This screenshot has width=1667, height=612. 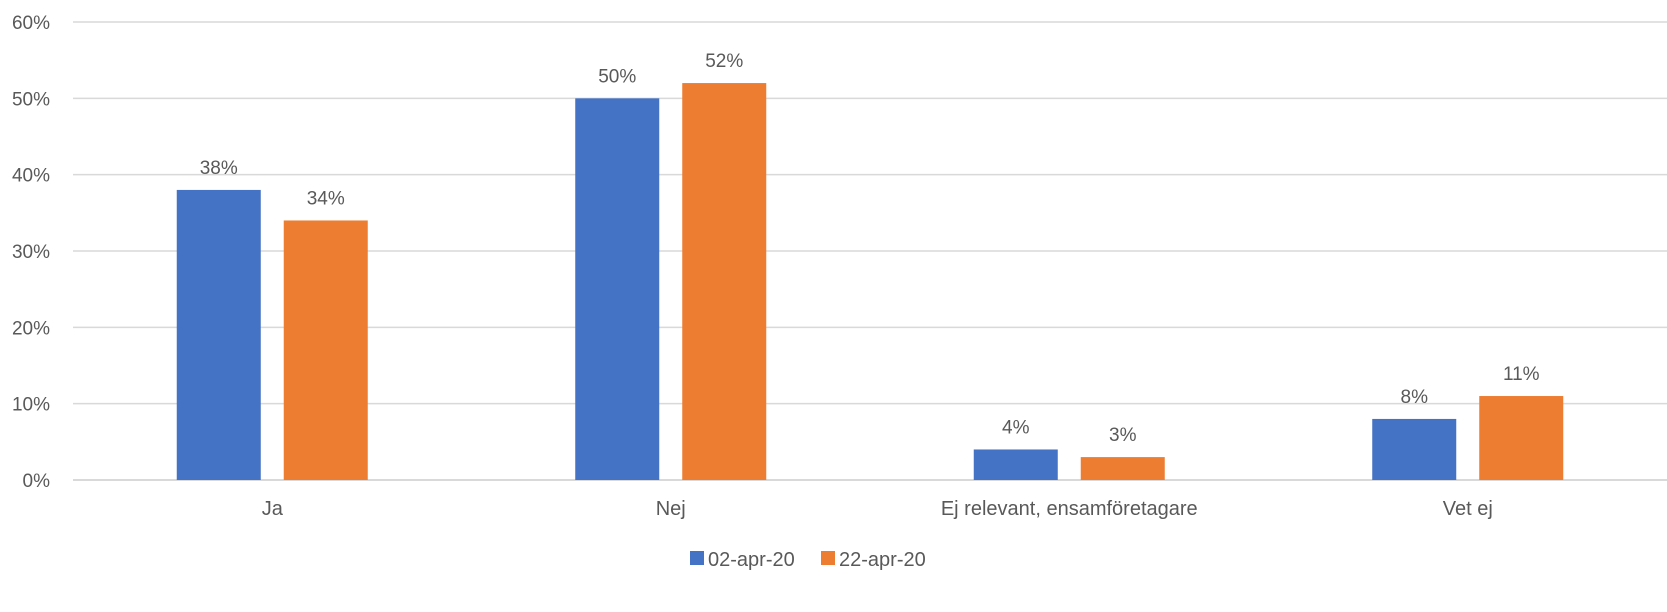 What do you see at coordinates (31, 405) in the screenshot?
I see `y-tick-label: 10%` at bounding box center [31, 405].